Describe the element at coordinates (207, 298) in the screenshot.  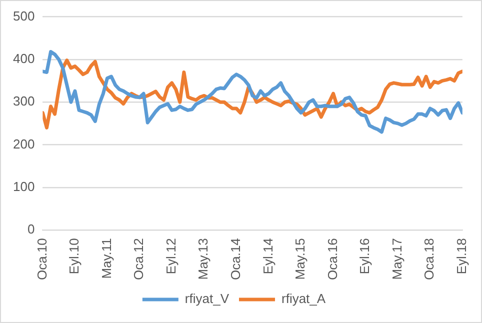
I see `legend-label: rfiyat_V` at that location.